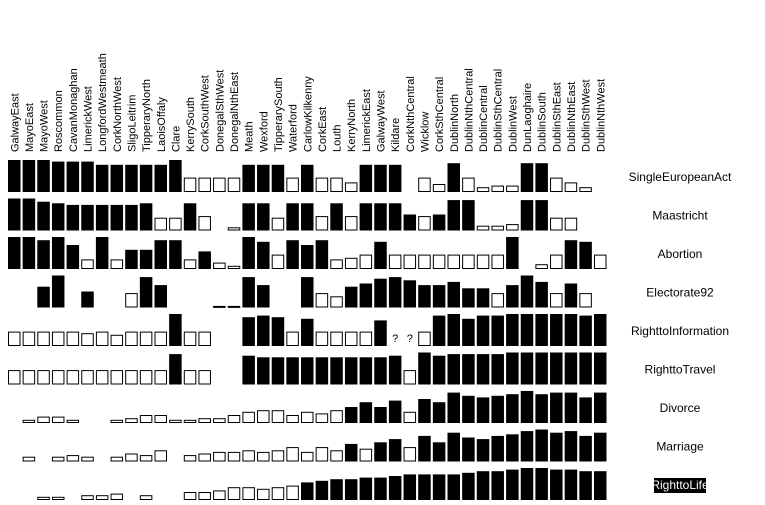 This screenshot has width=765, height=505. Describe the element at coordinates (680, 408) in the screenshot. I see `row-label: Divorce` at that location.